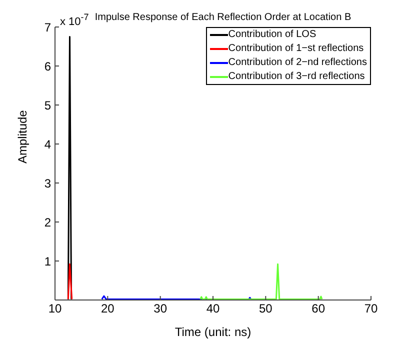 This screenshot has height=354, width=409. Describe the element at coordinates (213, 332) in the screenshot. I see `x-axis-title: Time (unit: ns)` at that location.